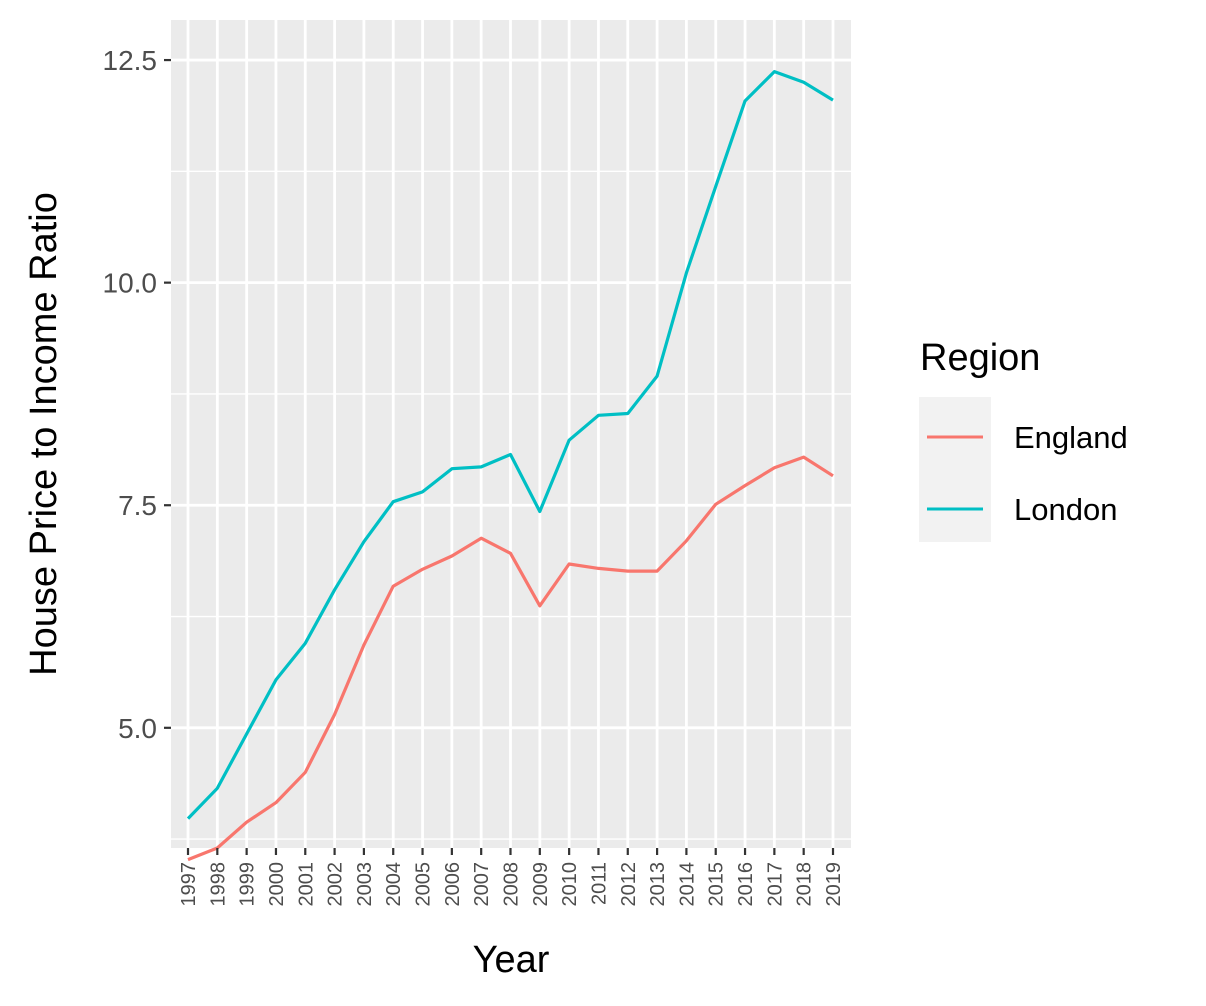 The image size is (1206, 1006). What do you see at coordinates (482, 884) in the screenshot?
I see `x-tick-label: 2007` at bounding box center [482, 884].